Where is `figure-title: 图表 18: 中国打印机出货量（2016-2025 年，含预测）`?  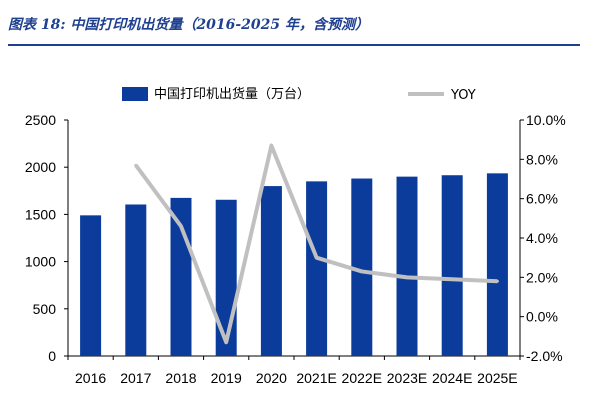 figure-title: 图表 18: 中国打印机出货量（2016-2025 年，含预测） is located at coordinates (189, 25).